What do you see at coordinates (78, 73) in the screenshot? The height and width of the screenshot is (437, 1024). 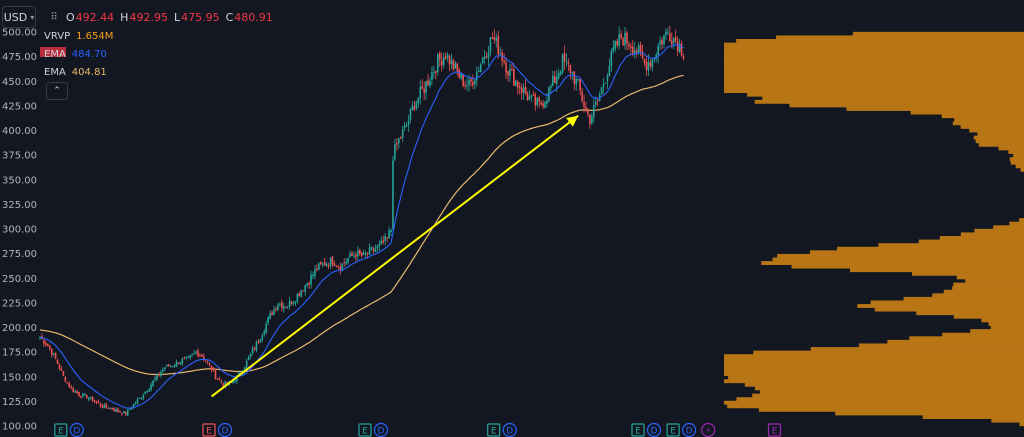 I see `legend-ema-slow: EMA 404.81` at bounding box center [78, 73].